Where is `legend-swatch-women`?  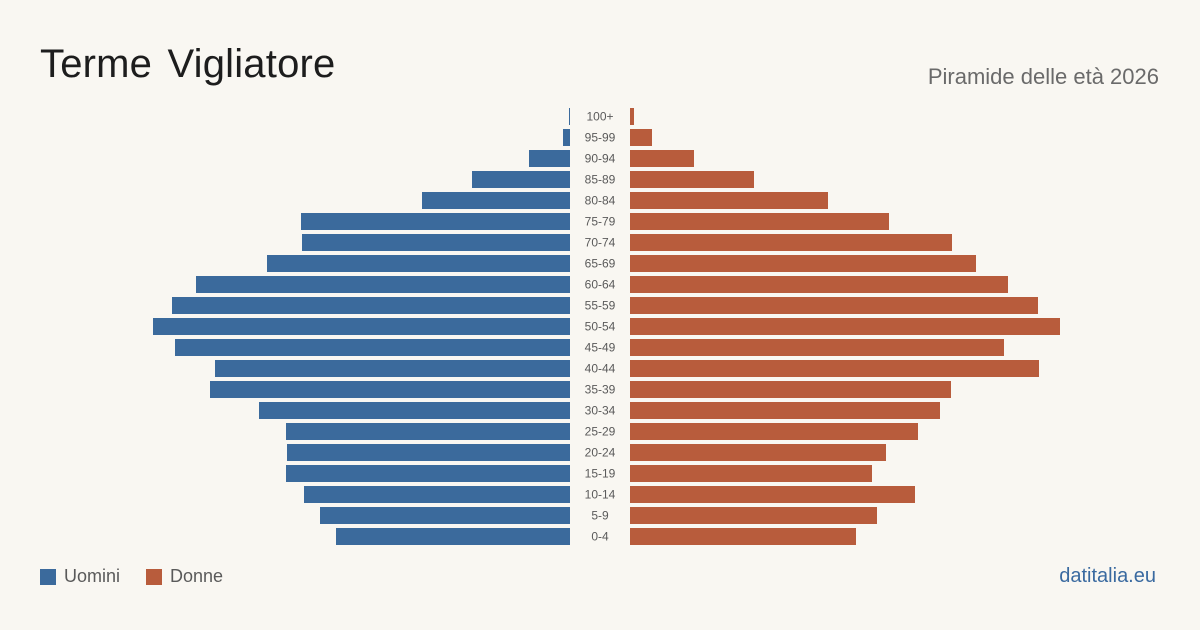 legend-swatch-women is located at coordinates (154, 576).